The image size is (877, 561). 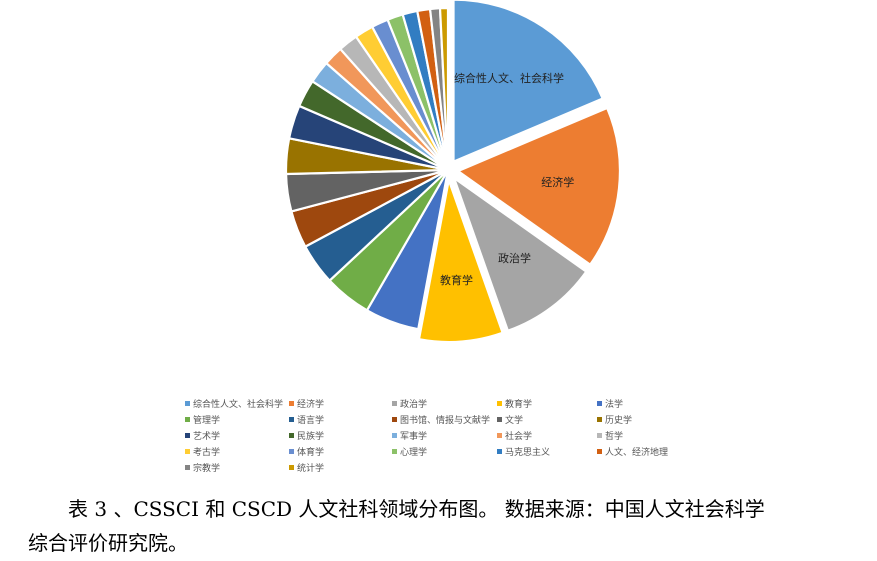 I want to click on legend-label: 图书馆、情报与文献学, so click(x=445, y=421).